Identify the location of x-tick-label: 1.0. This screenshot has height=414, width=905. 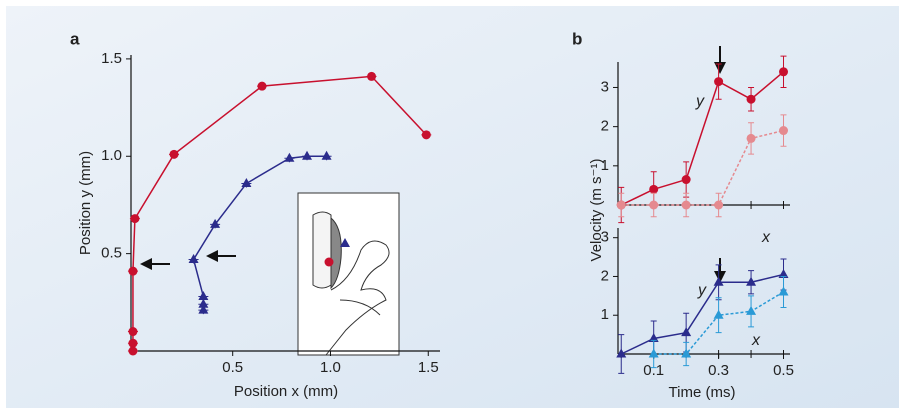
(330, 367).